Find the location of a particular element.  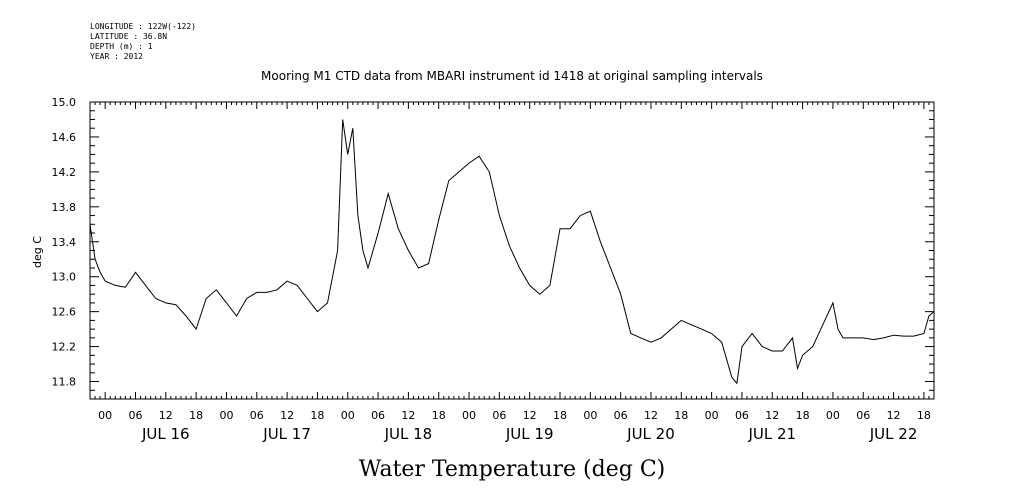

y-axis-label: deg C is located at coordinates (37, 252).